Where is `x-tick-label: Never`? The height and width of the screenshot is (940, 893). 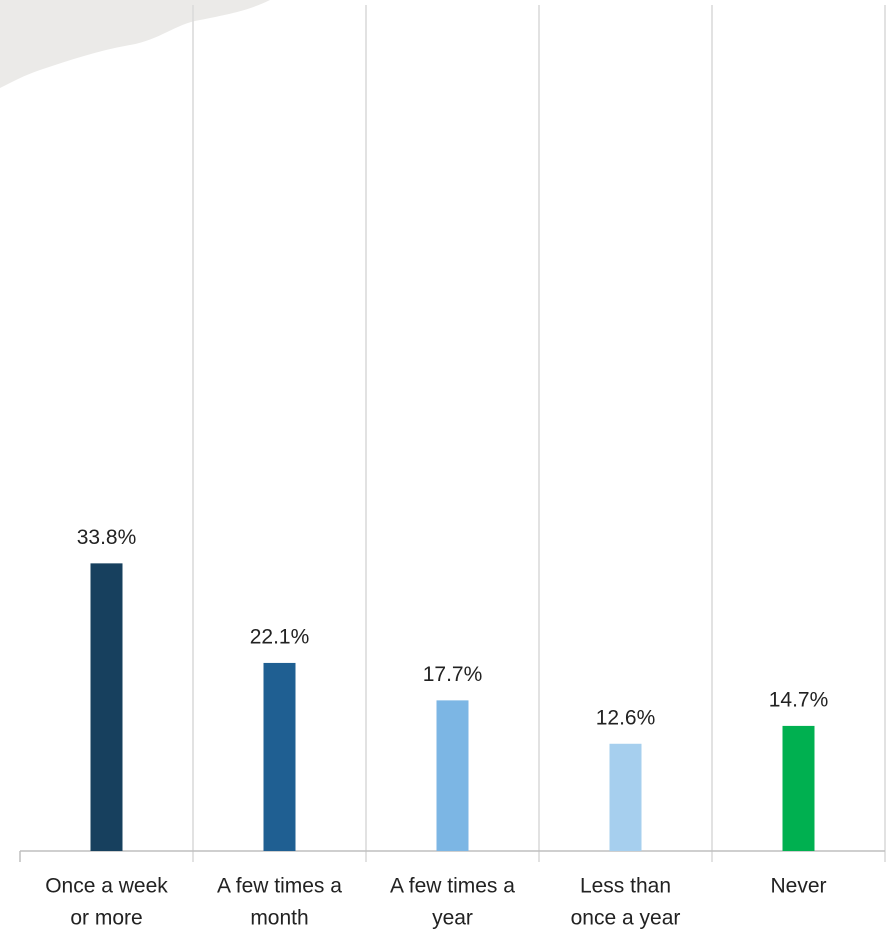 x-tick-label: Never is located at coordinates (798, 886).